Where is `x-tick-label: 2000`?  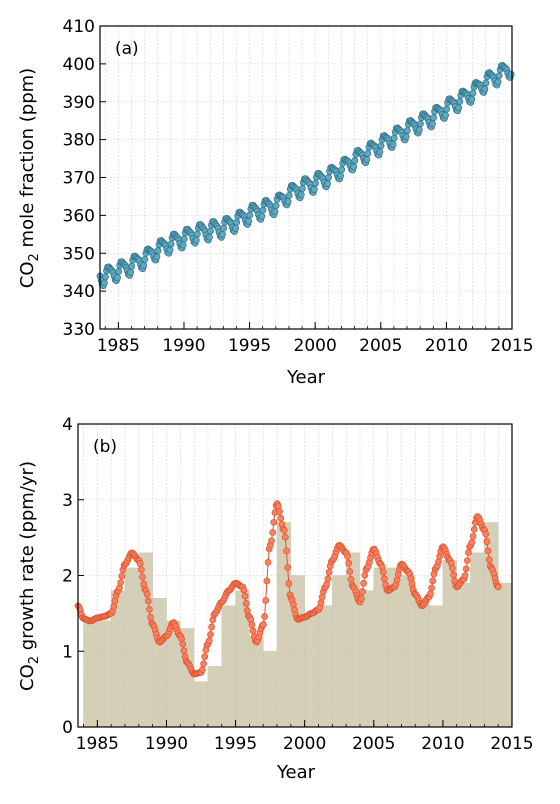 x-tick-label: 2000 is located at coordinates (304, 744).